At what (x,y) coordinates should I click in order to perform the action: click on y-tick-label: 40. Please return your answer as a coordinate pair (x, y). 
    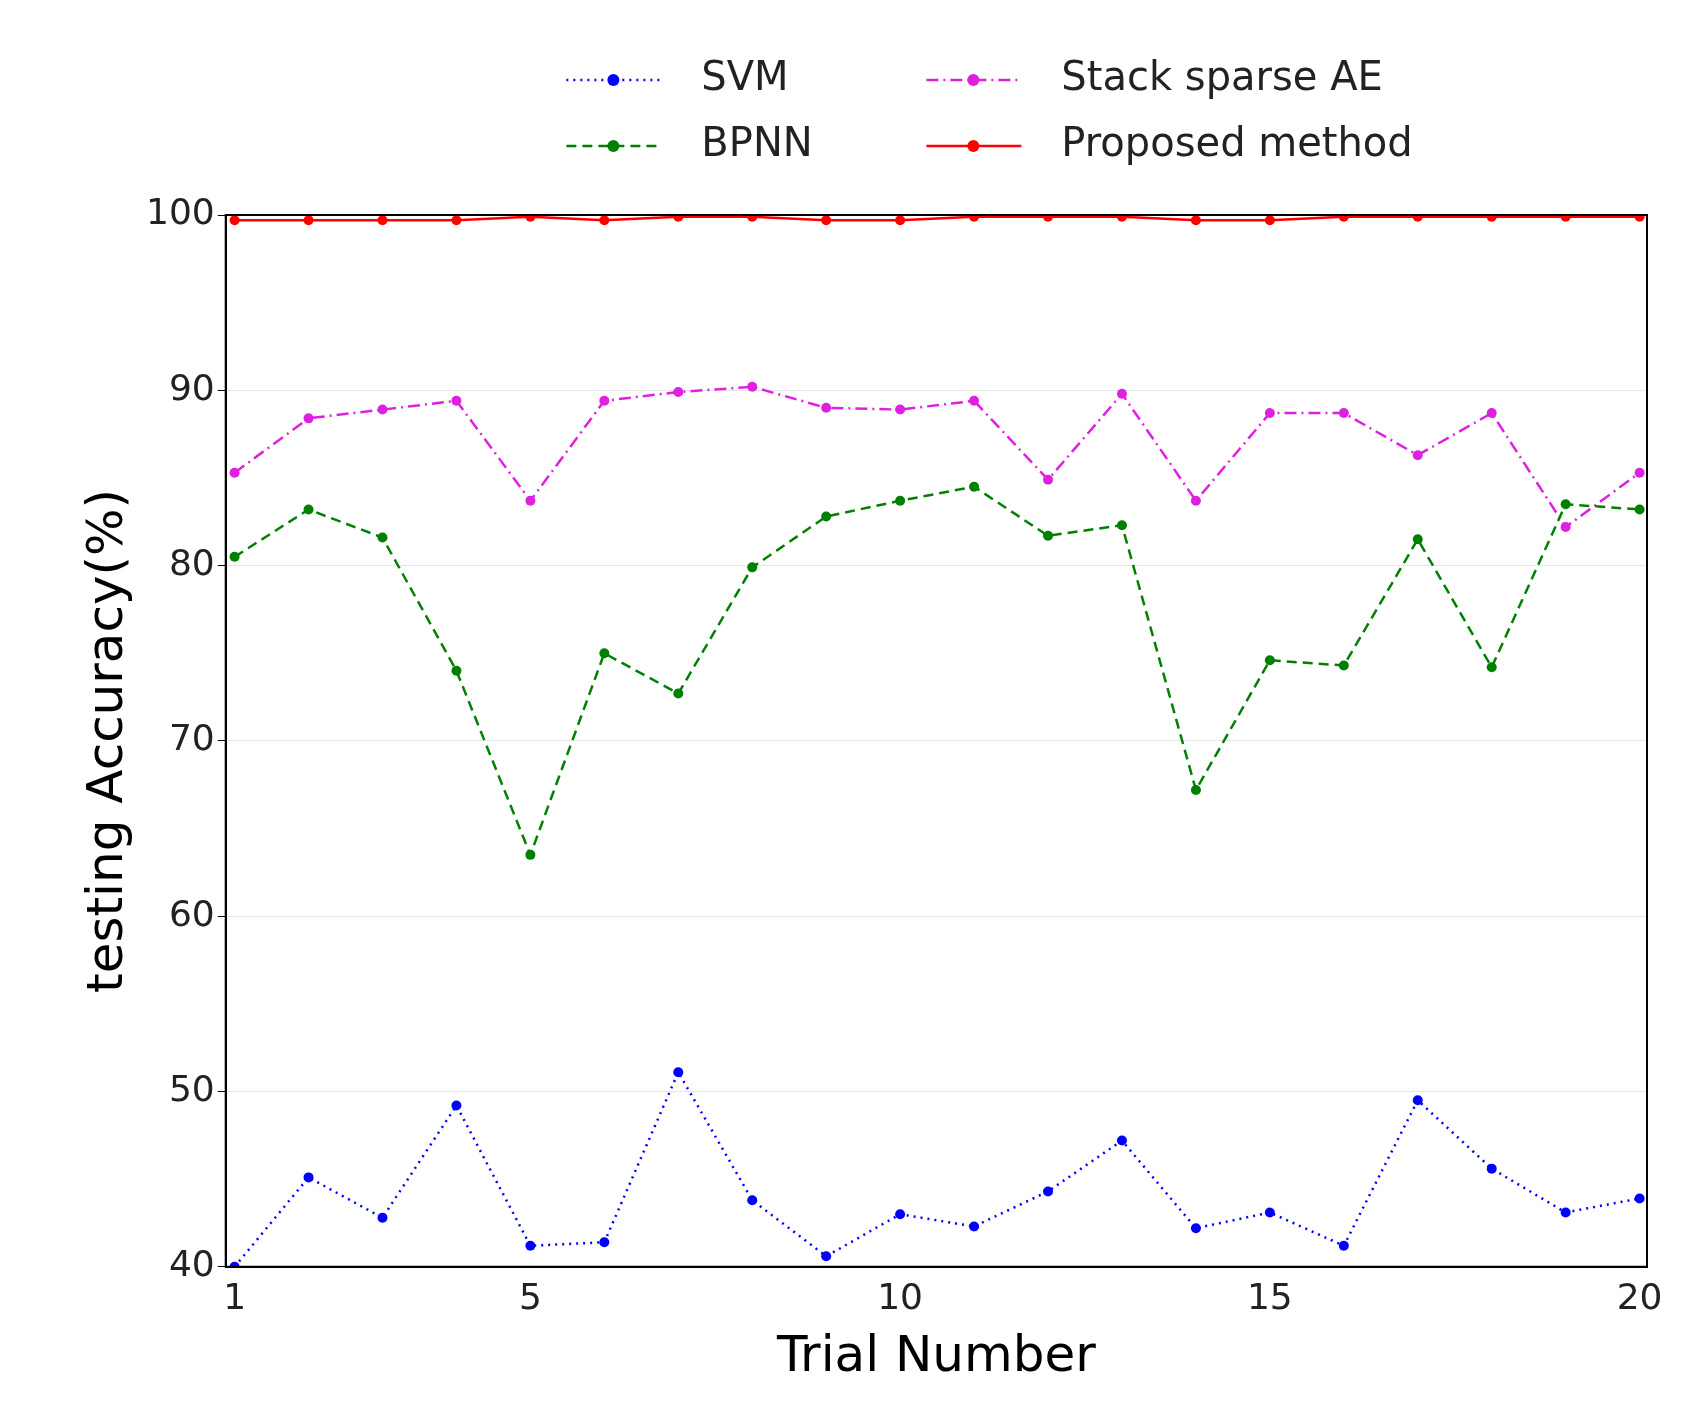
    Looking at the image, I should click on (191, 1264).